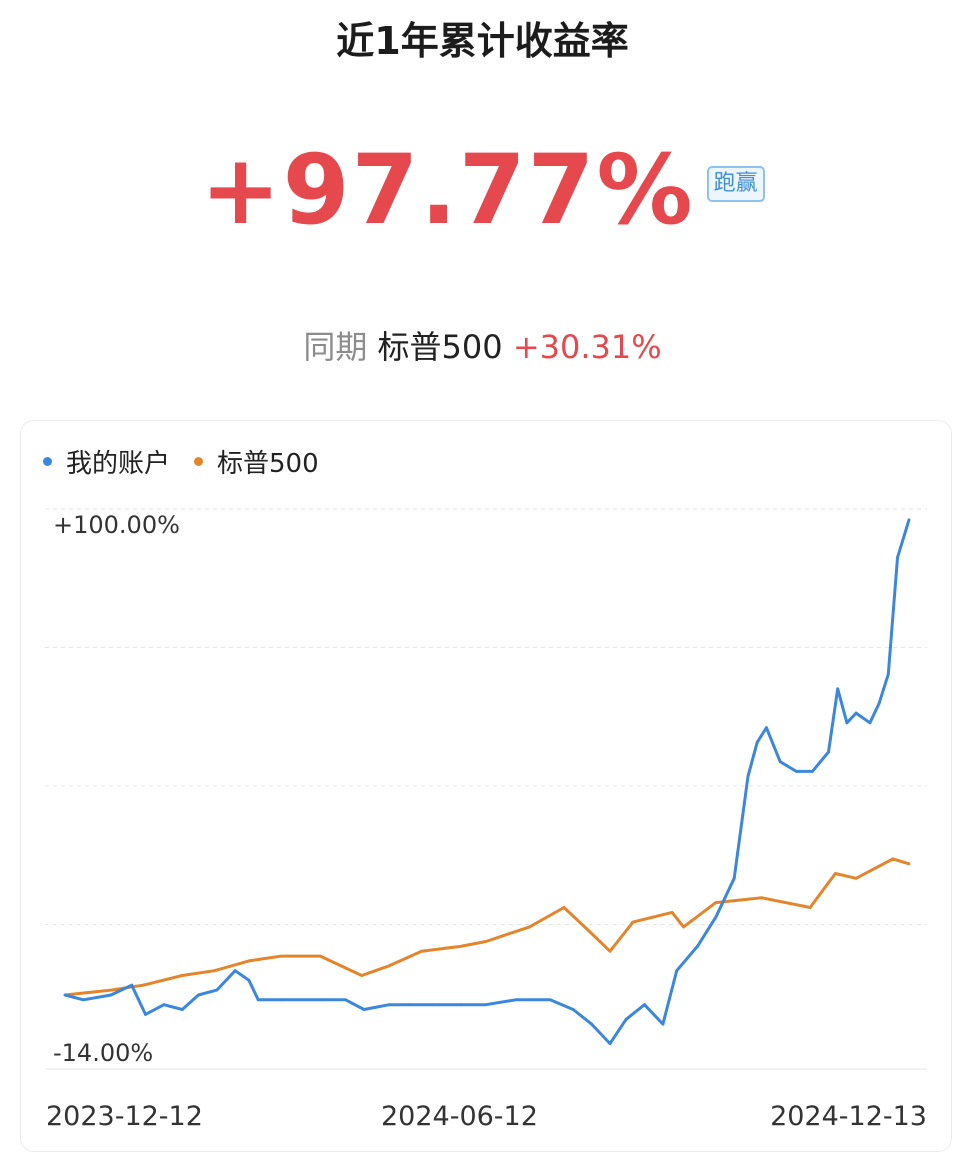 The height and width of the screenshot is (1169, 965). What do you see at coordinates (482, 41) in the screenshot?
I see `page-title: 近1年累计收益率` at bounding box center [482, 41].